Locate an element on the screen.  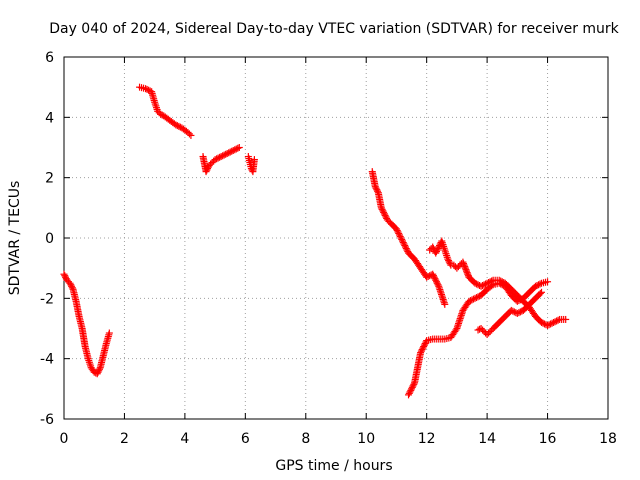
y-tick-label: 2 is located at coordinates (49, 179).